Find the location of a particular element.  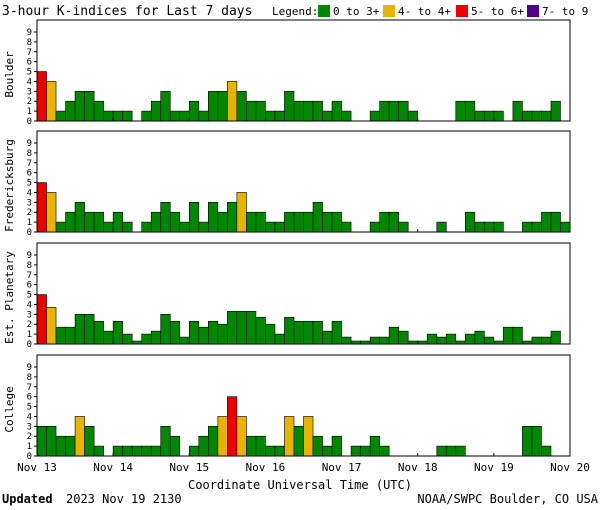

legend-entry: 4- to 4+ is located at coordinates (424, 11).